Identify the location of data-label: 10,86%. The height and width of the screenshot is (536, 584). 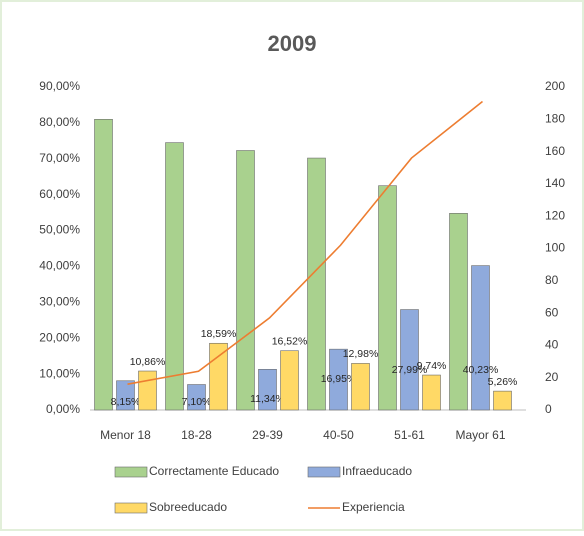
(148, 362).